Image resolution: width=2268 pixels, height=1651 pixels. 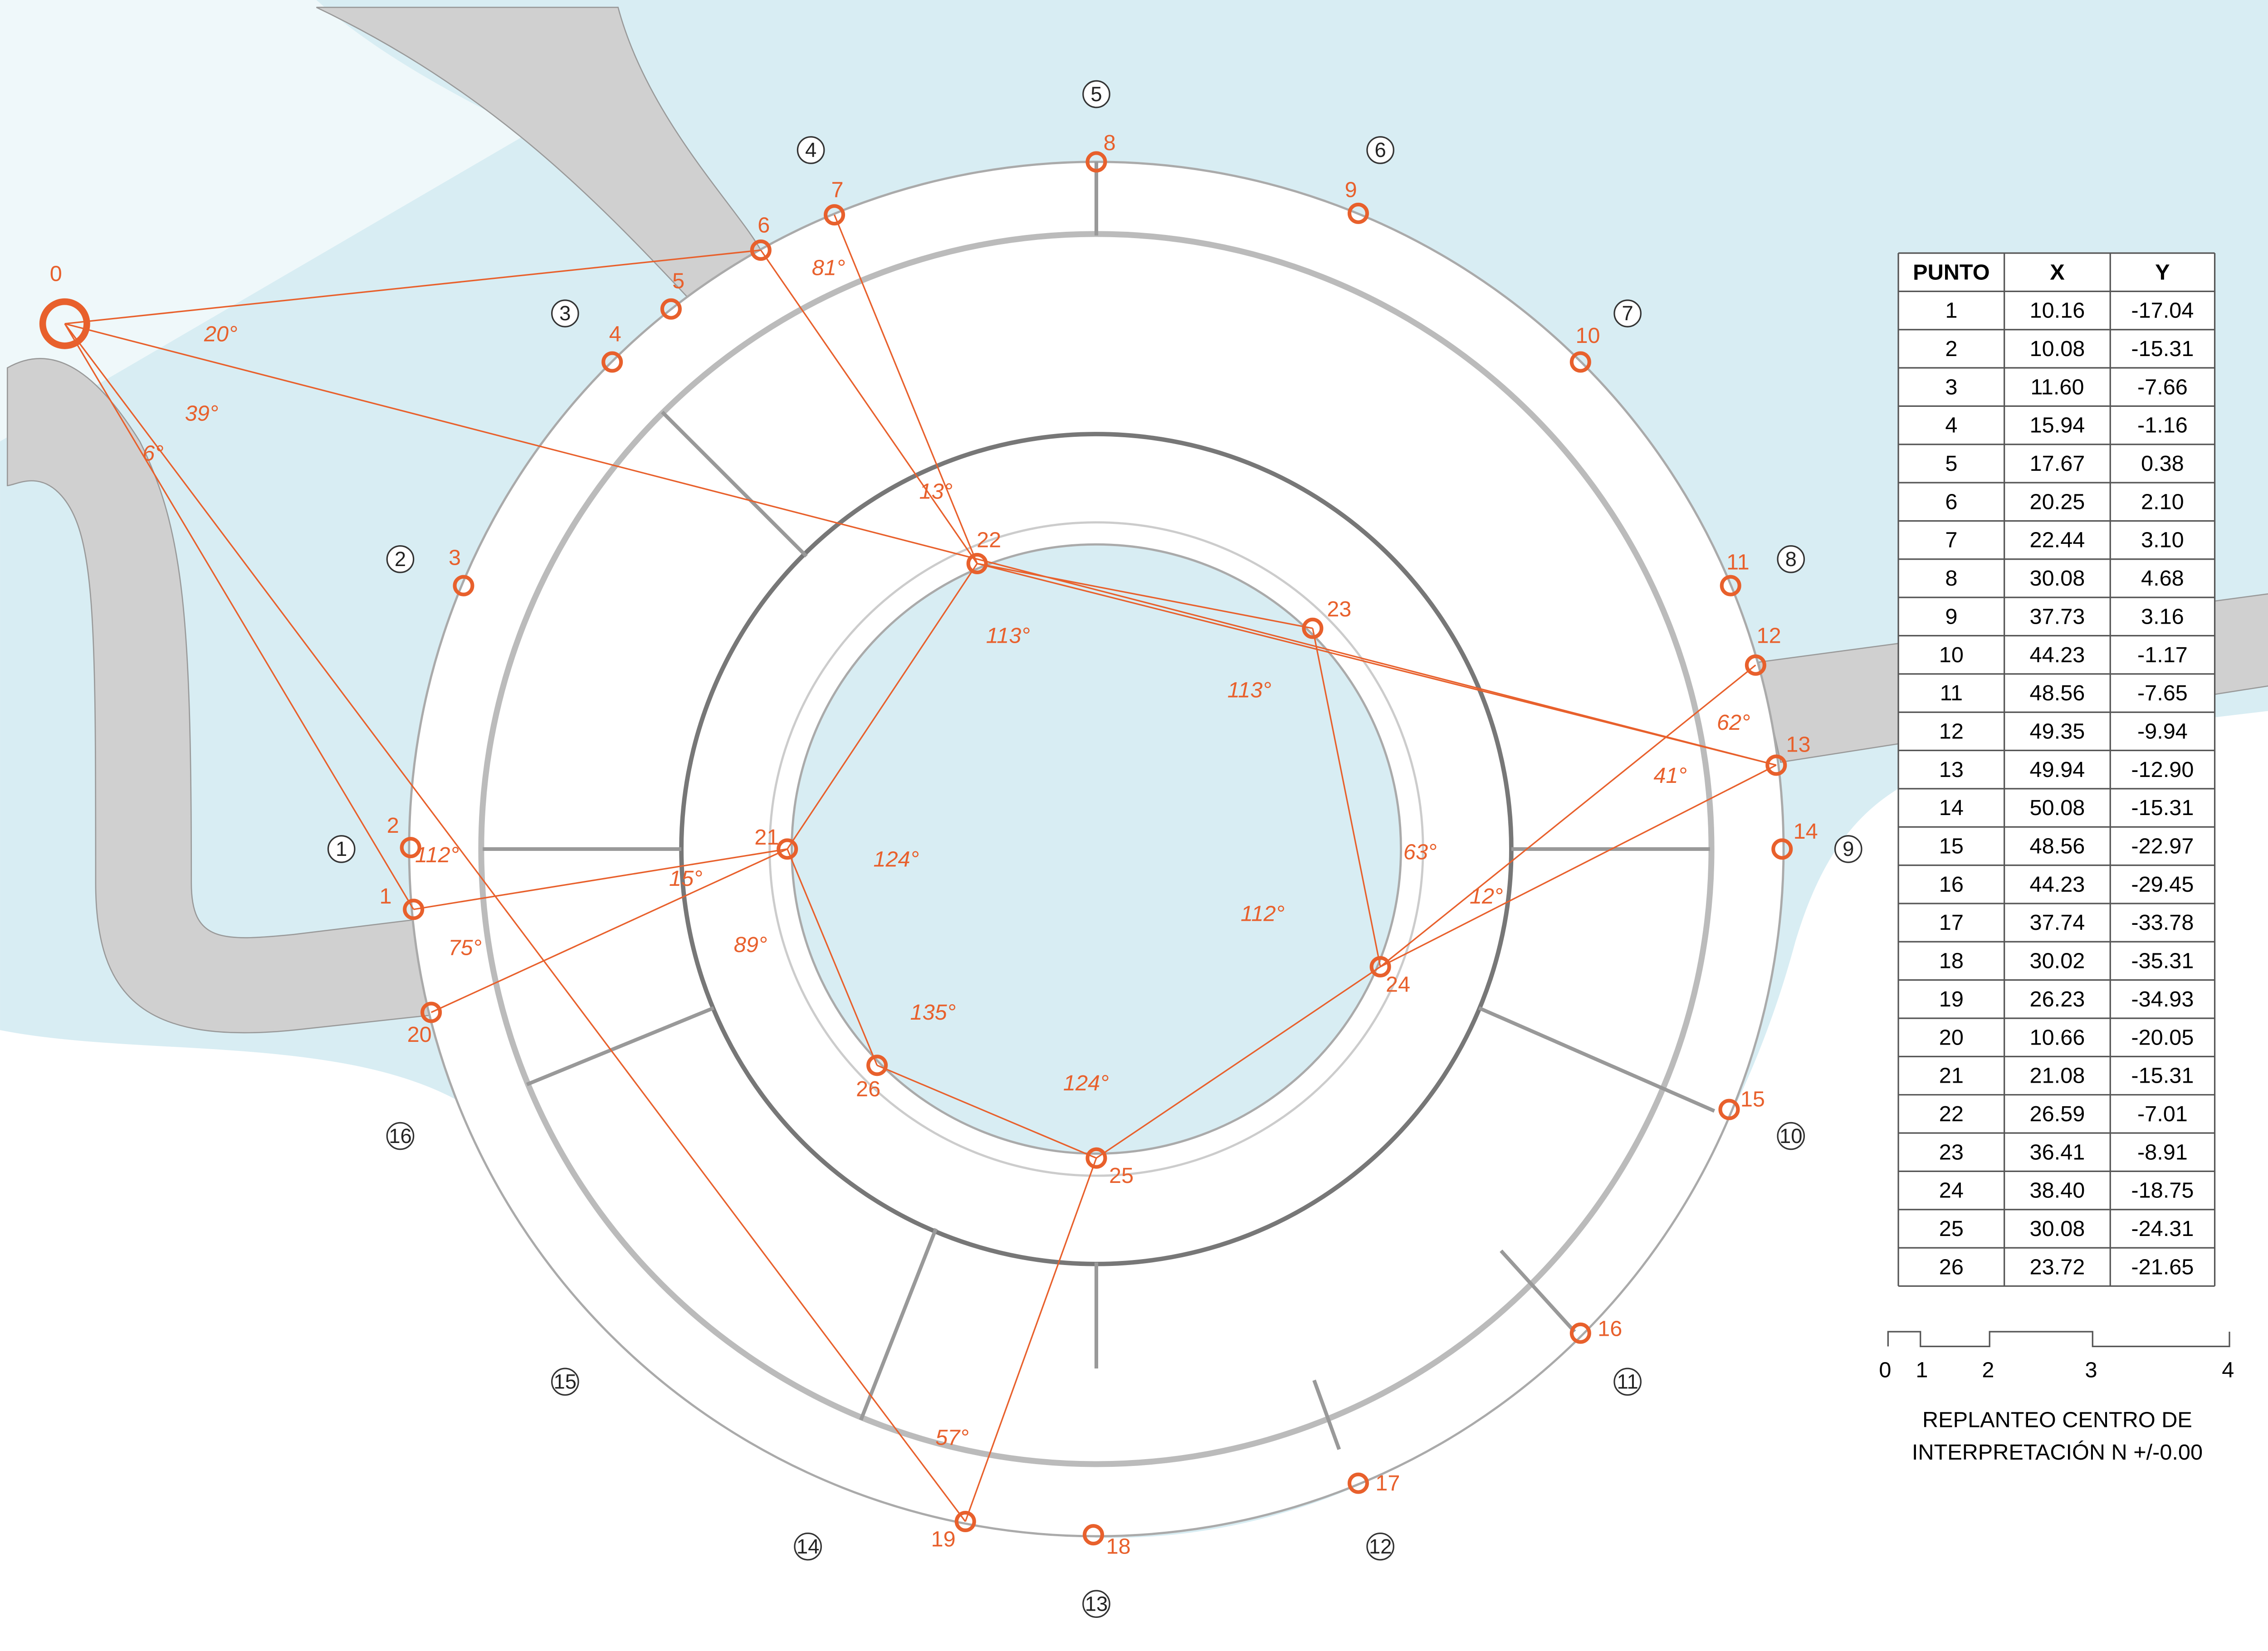 I want to click on table-cell: 15.94, so click(x=2058, y=426).